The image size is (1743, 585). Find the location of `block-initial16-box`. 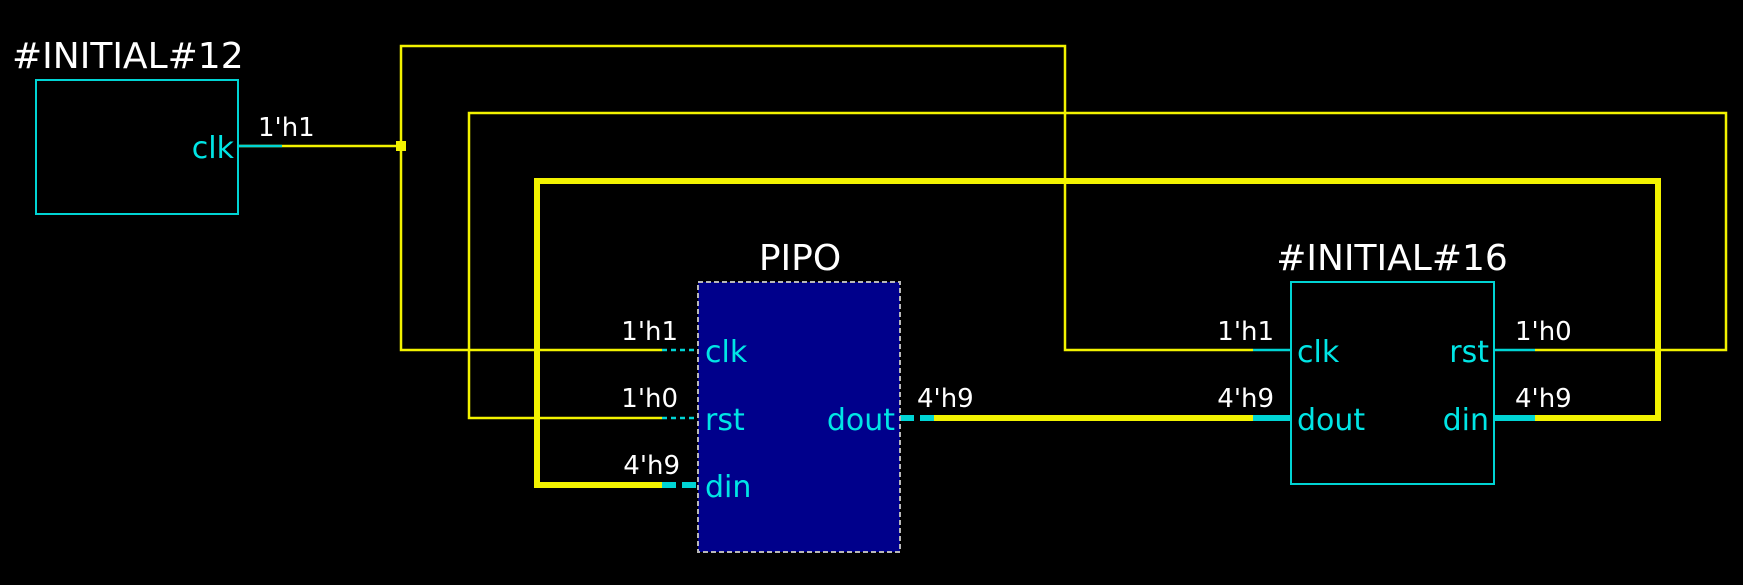

block-initial16-box is located at coordinates (1392, 383).